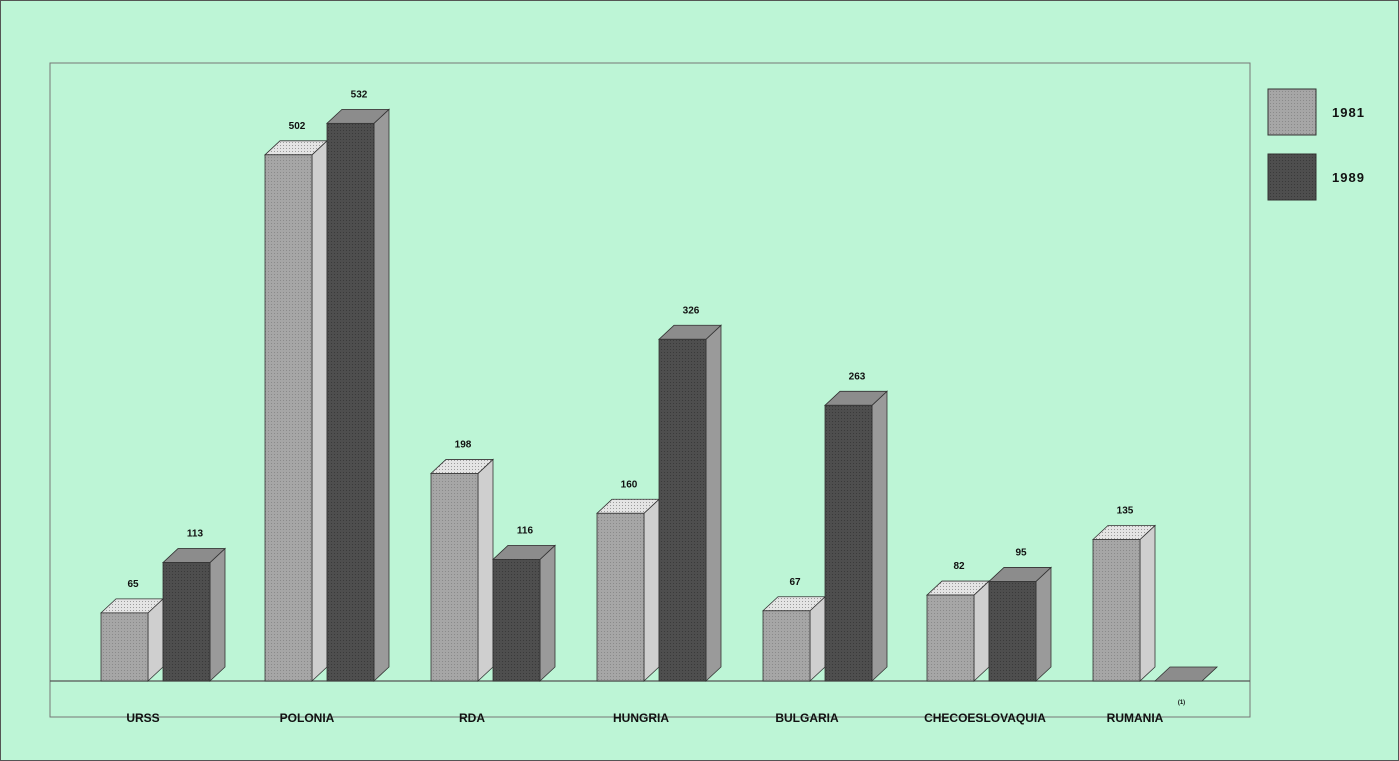 The width and height of the screenshot is (1399, 761). I want to click on legend-item-1989: 1989, so click(1316, 177).